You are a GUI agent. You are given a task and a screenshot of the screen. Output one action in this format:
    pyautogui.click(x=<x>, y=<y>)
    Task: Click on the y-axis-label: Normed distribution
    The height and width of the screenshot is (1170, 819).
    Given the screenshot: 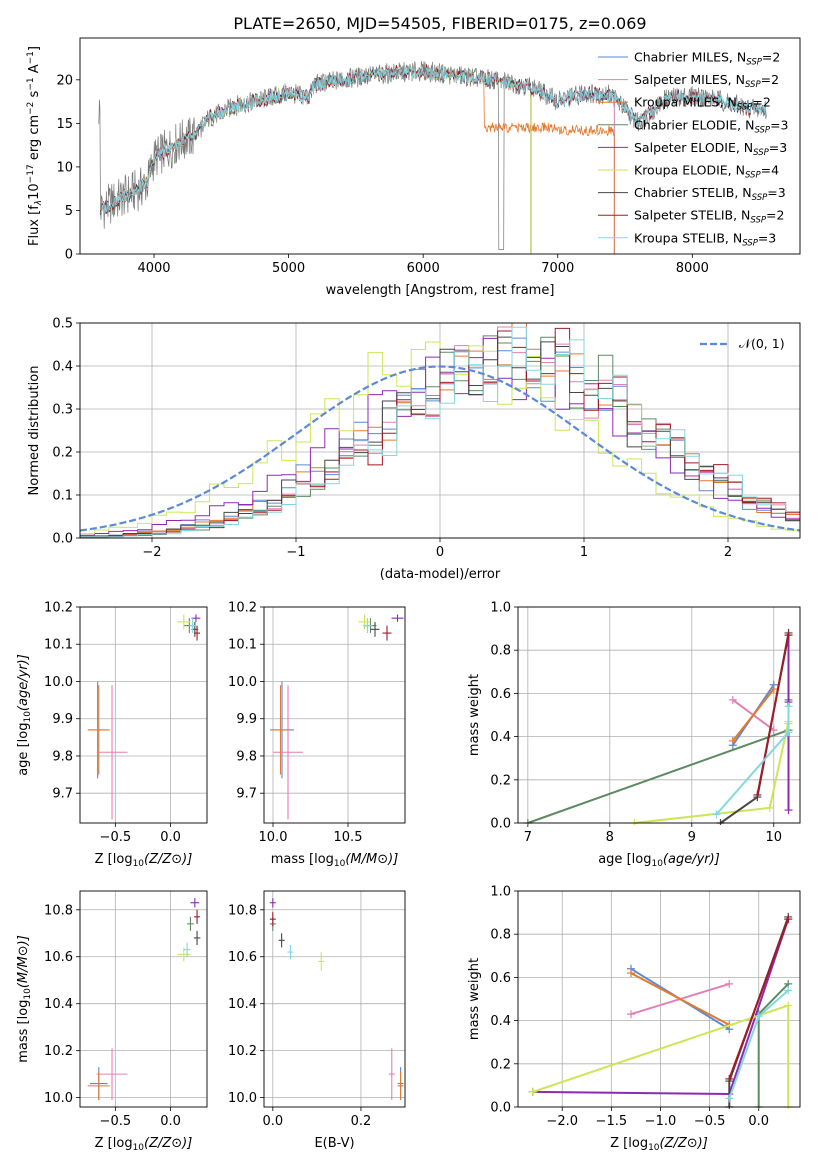 What is the action you would take?
    pyautogui.click(x=34, y=431)
    